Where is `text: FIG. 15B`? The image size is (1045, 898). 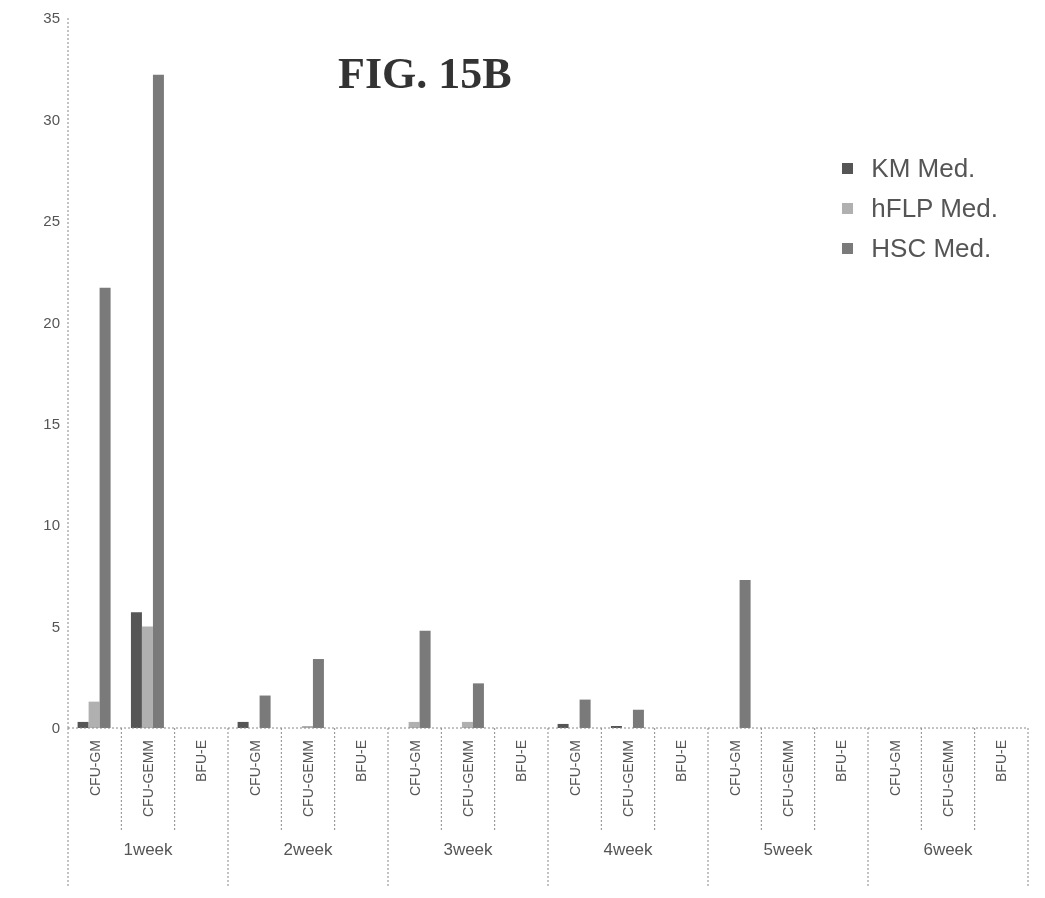
text: FIG. 15B is located at coordinates (425, 73).